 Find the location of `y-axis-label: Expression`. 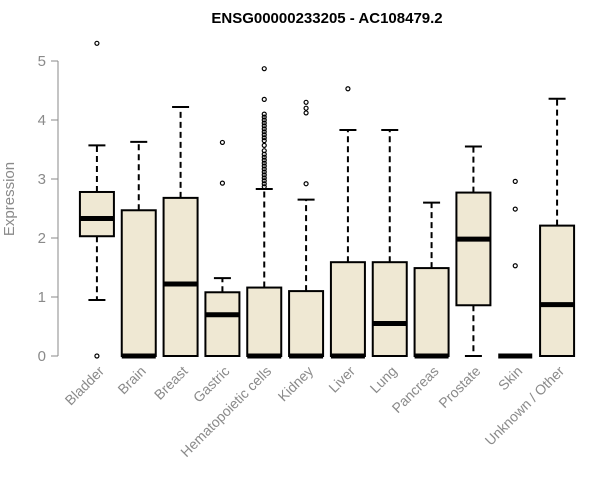

y-axis-label: Expression is located at coordinates (9, 199).